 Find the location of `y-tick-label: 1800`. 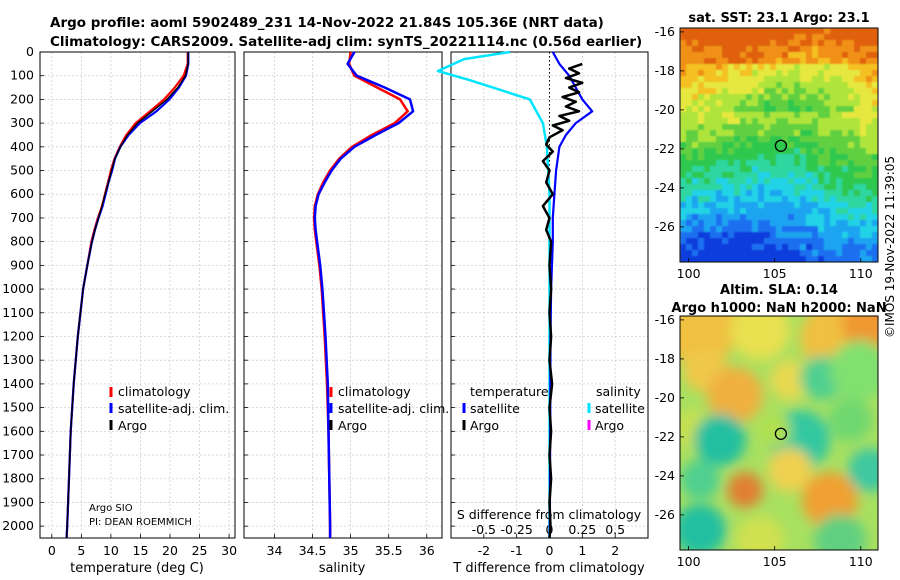

y-tick-label: 1800 is located at coordinates (18, 478).